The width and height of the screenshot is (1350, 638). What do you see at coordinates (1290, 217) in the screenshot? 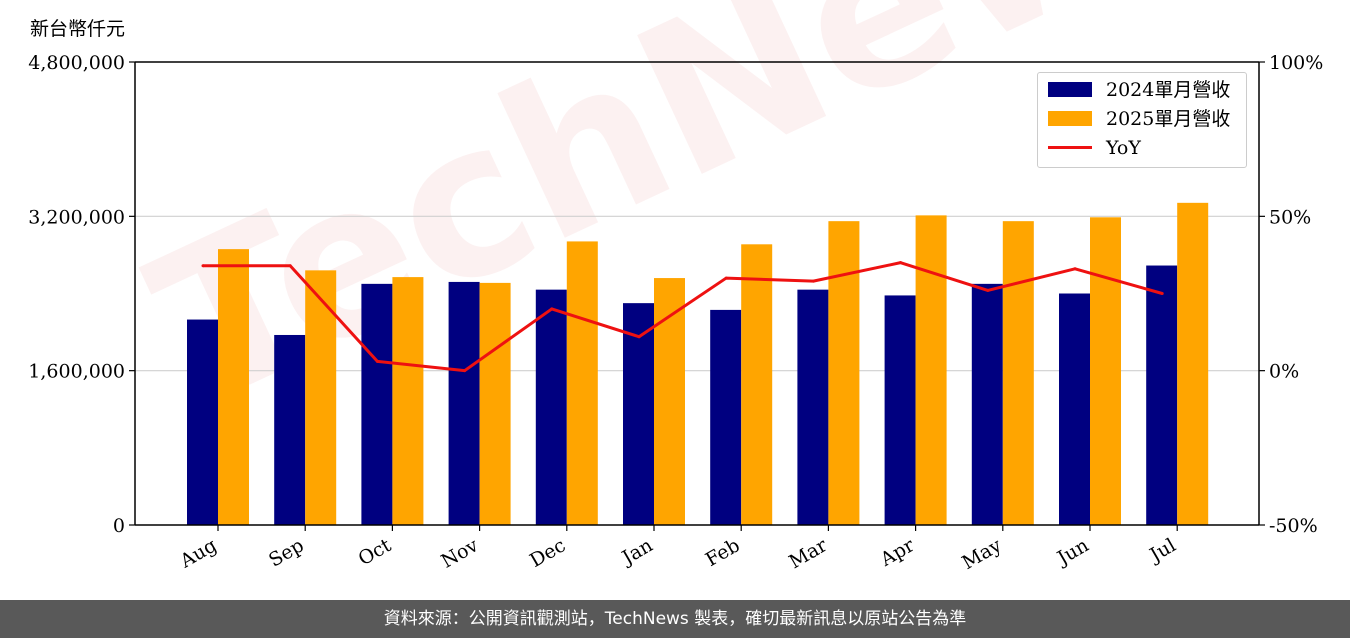
I see `y2-tick-label: 50%` at bounding box center [1290, 217].